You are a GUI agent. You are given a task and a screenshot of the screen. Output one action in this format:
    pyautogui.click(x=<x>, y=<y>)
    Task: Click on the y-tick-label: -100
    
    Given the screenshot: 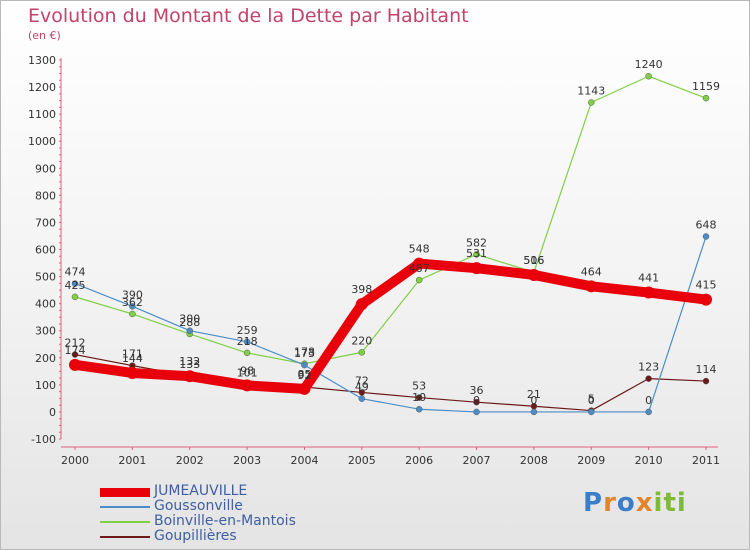 What is the action you would take?
    pyautogui.click(x=43, y=439)
    